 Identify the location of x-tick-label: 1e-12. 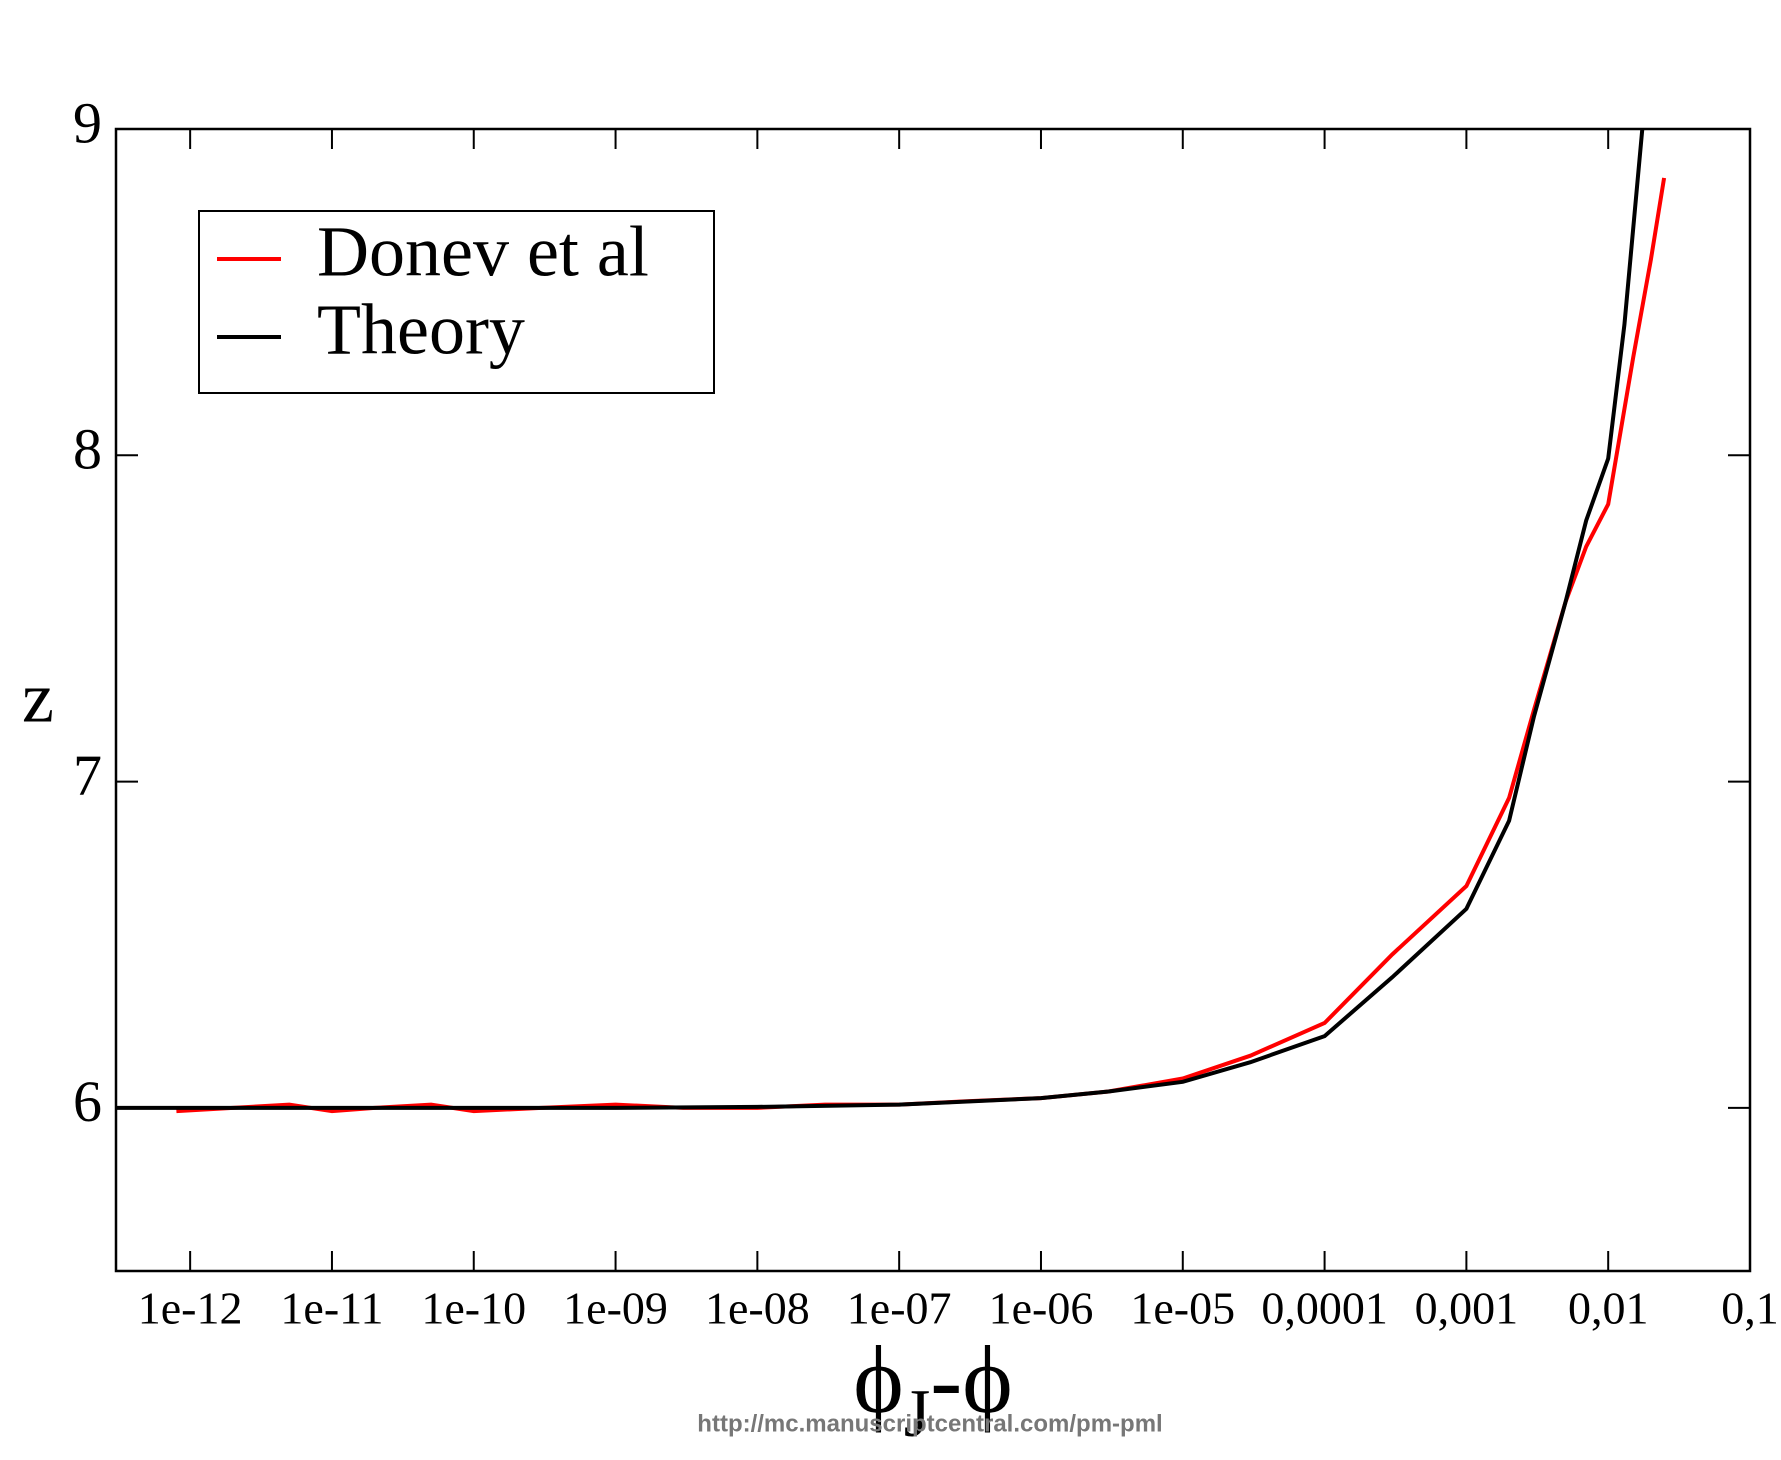
(190, 1308).